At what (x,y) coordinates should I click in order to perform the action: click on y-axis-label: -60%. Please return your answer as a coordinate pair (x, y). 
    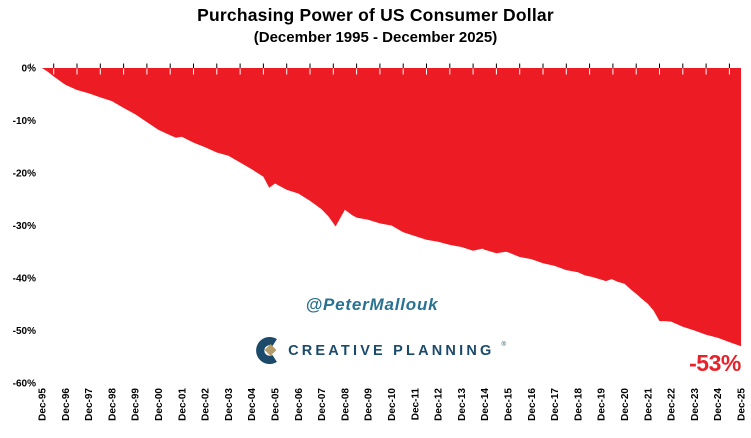
    Looking at the image, I should click on (24, 384).